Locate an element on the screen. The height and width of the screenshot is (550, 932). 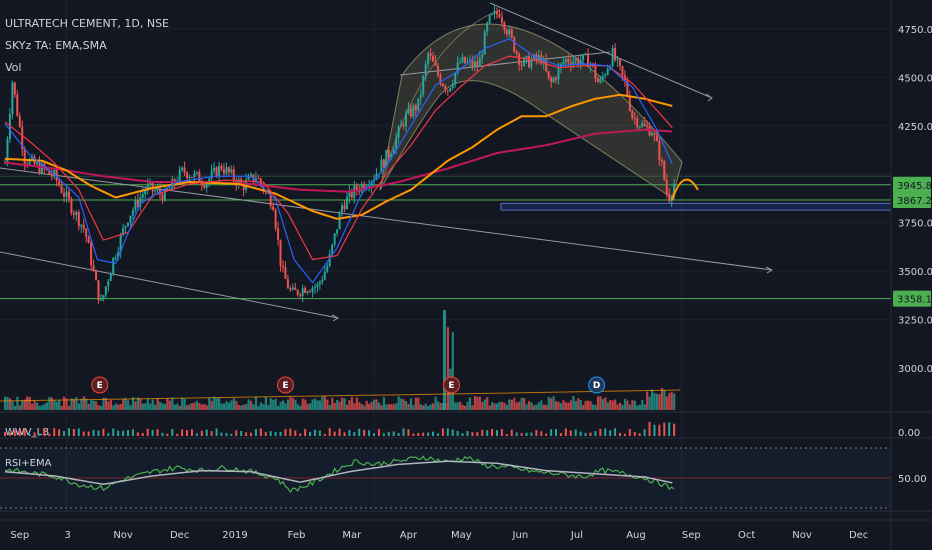
indicator-legend: SKYz TA: EMA,SMA is located at coordinates (56, 45).